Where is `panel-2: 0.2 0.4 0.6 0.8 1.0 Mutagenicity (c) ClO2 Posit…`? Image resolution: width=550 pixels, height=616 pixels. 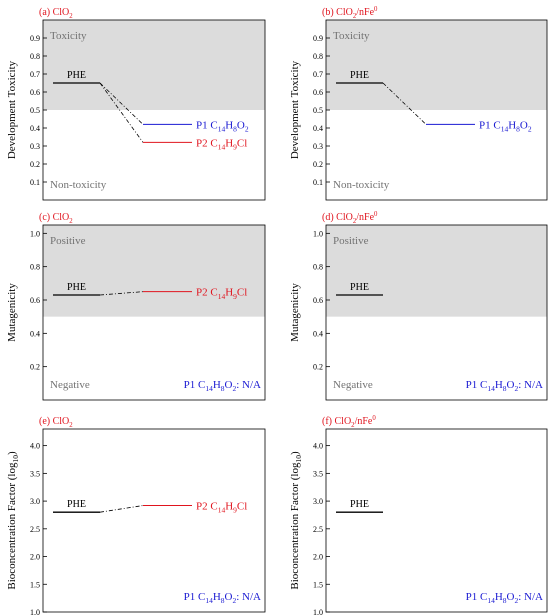 panel-2: 0.2 0.4 0.6 0.8 1.0 Mutagenicity (c) ClO2 Posit… is located at coordinates (136, 306).